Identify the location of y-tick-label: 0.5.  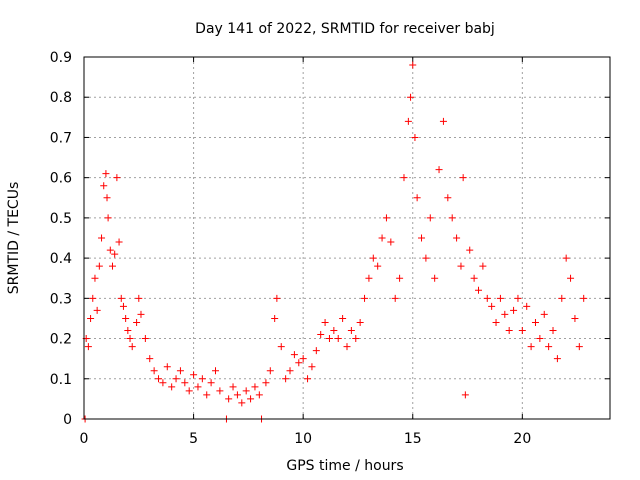
(61, 219).